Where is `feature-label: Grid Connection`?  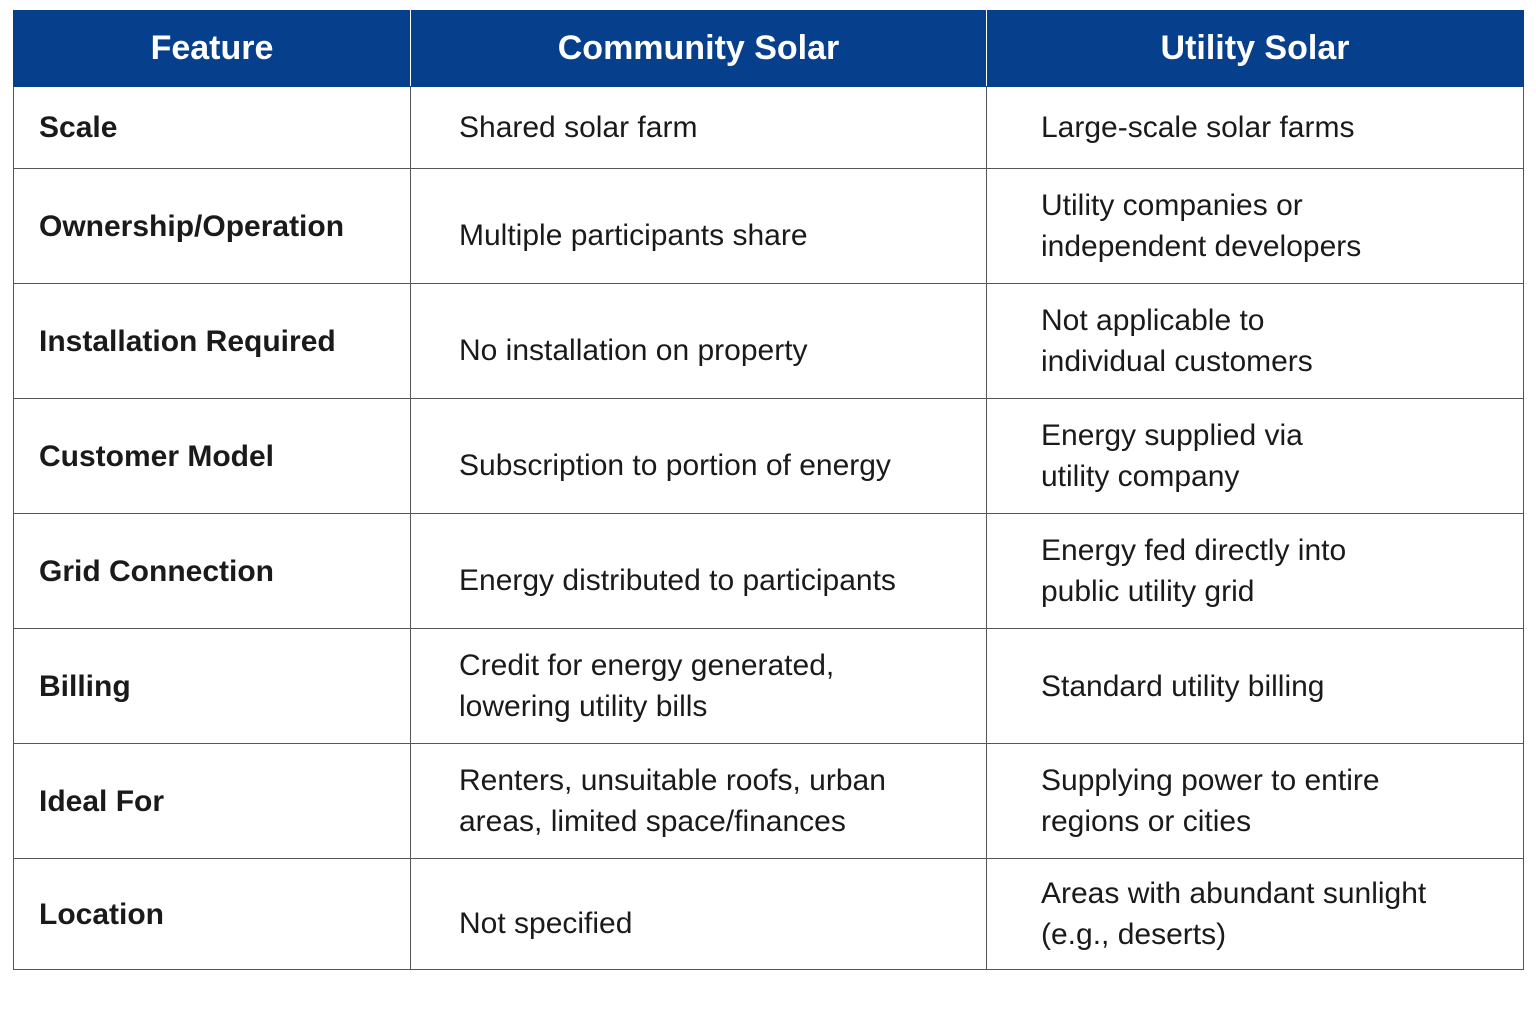
feature-label: Grid Connection is located at coordinates (156, 571).